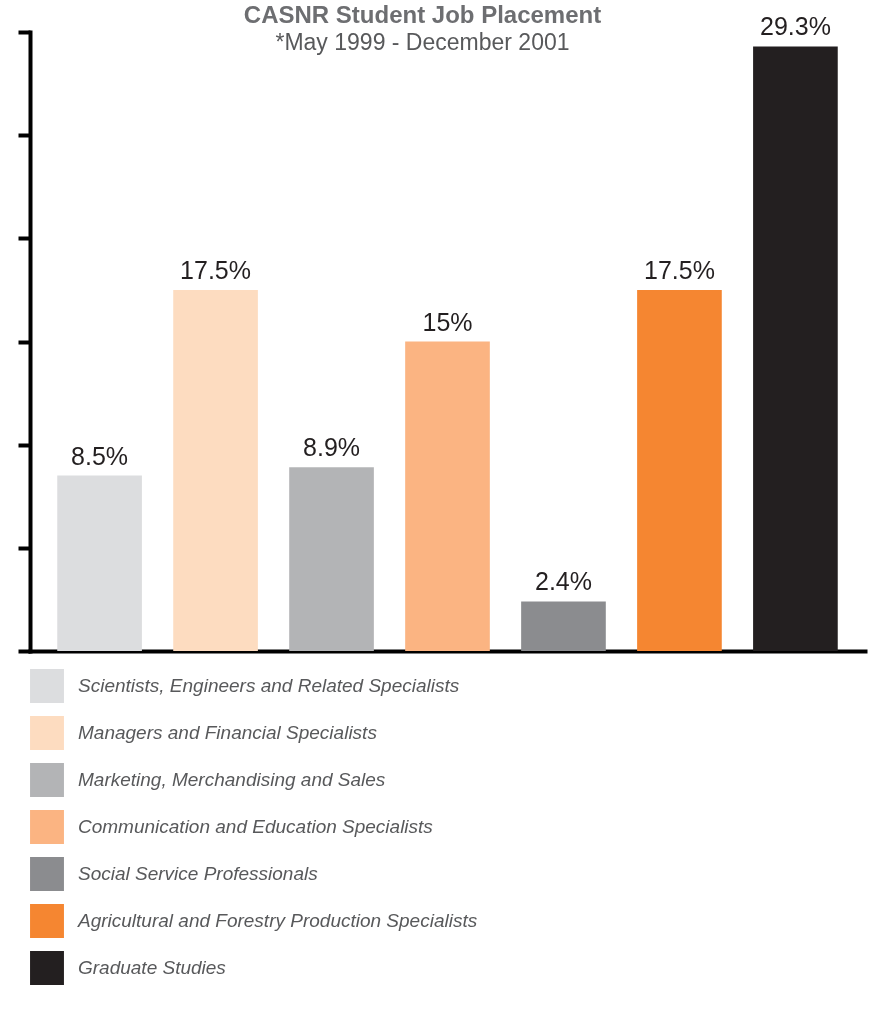 Image resolution: width=869 pixels, height=1012 pixels. Describe the element at coordinates (256, 826) in the screenshot. I see `legend-label: Communication and Education Specialists` at that location.